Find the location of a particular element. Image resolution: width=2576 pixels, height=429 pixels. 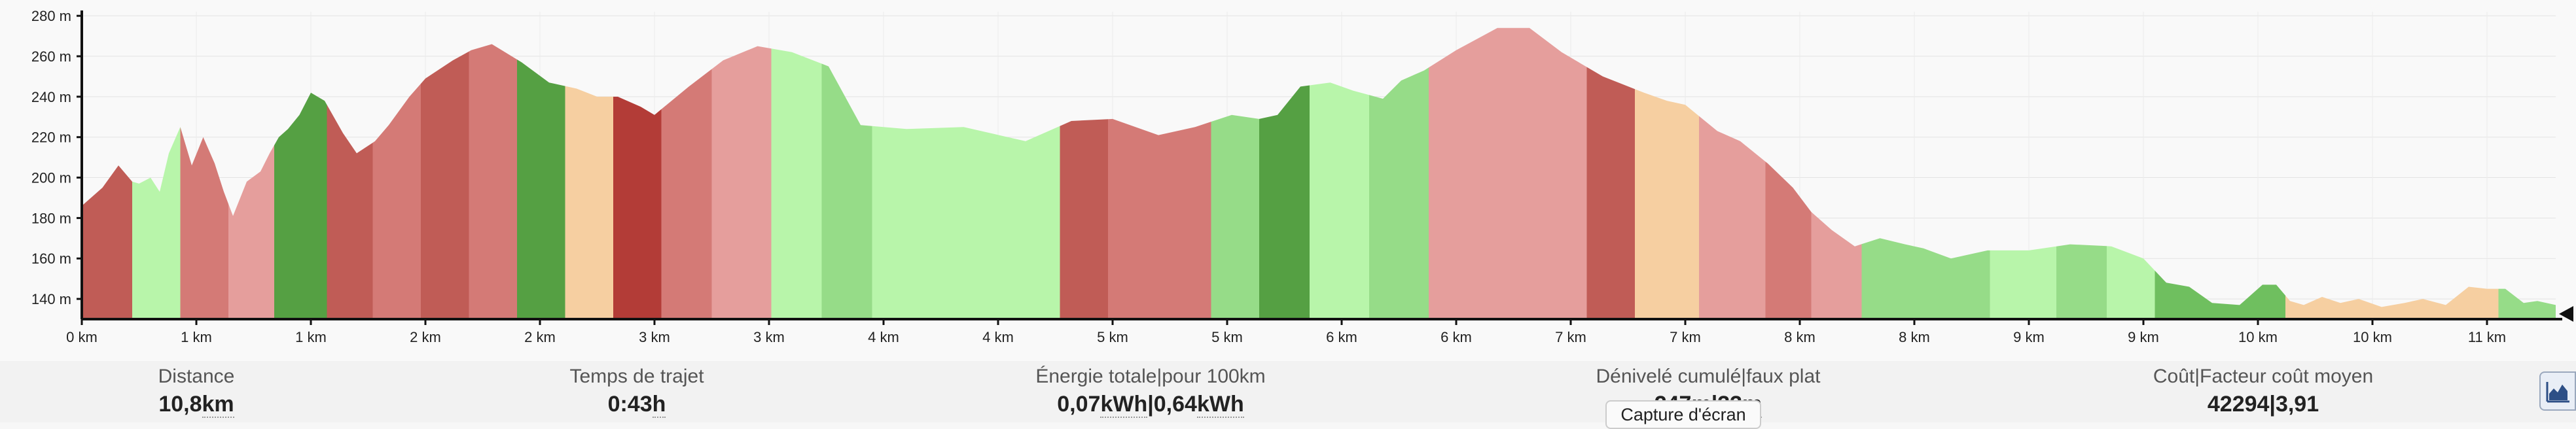

stat-cost: Coût|Facteur coût moyen 42294|3,91 is located at coordinates (2263, 390).